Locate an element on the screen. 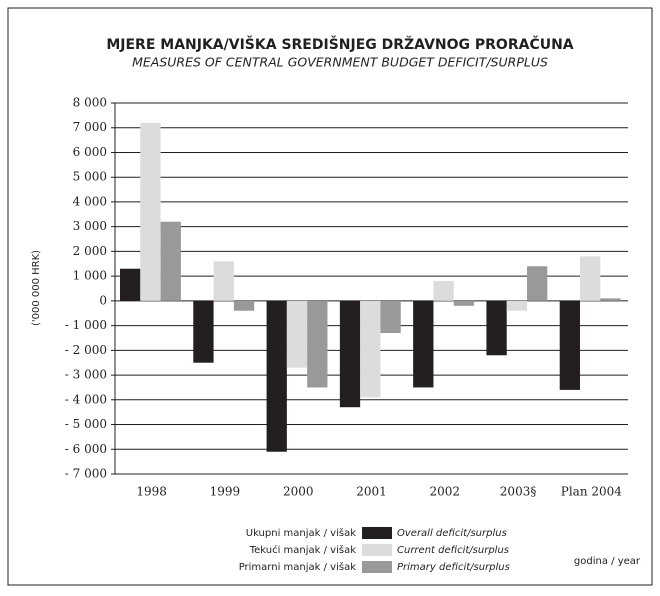 The width and height of the screenshot is (660, 596). y-tick-label: - 7 000 is located at coordinates (86, 474).